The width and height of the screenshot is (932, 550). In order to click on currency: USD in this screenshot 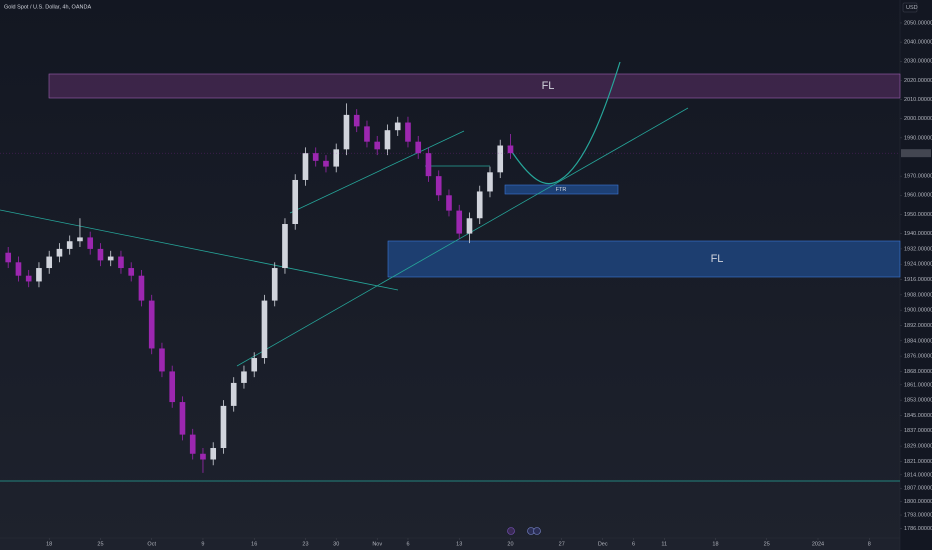, I will do `click(912, 8)`.